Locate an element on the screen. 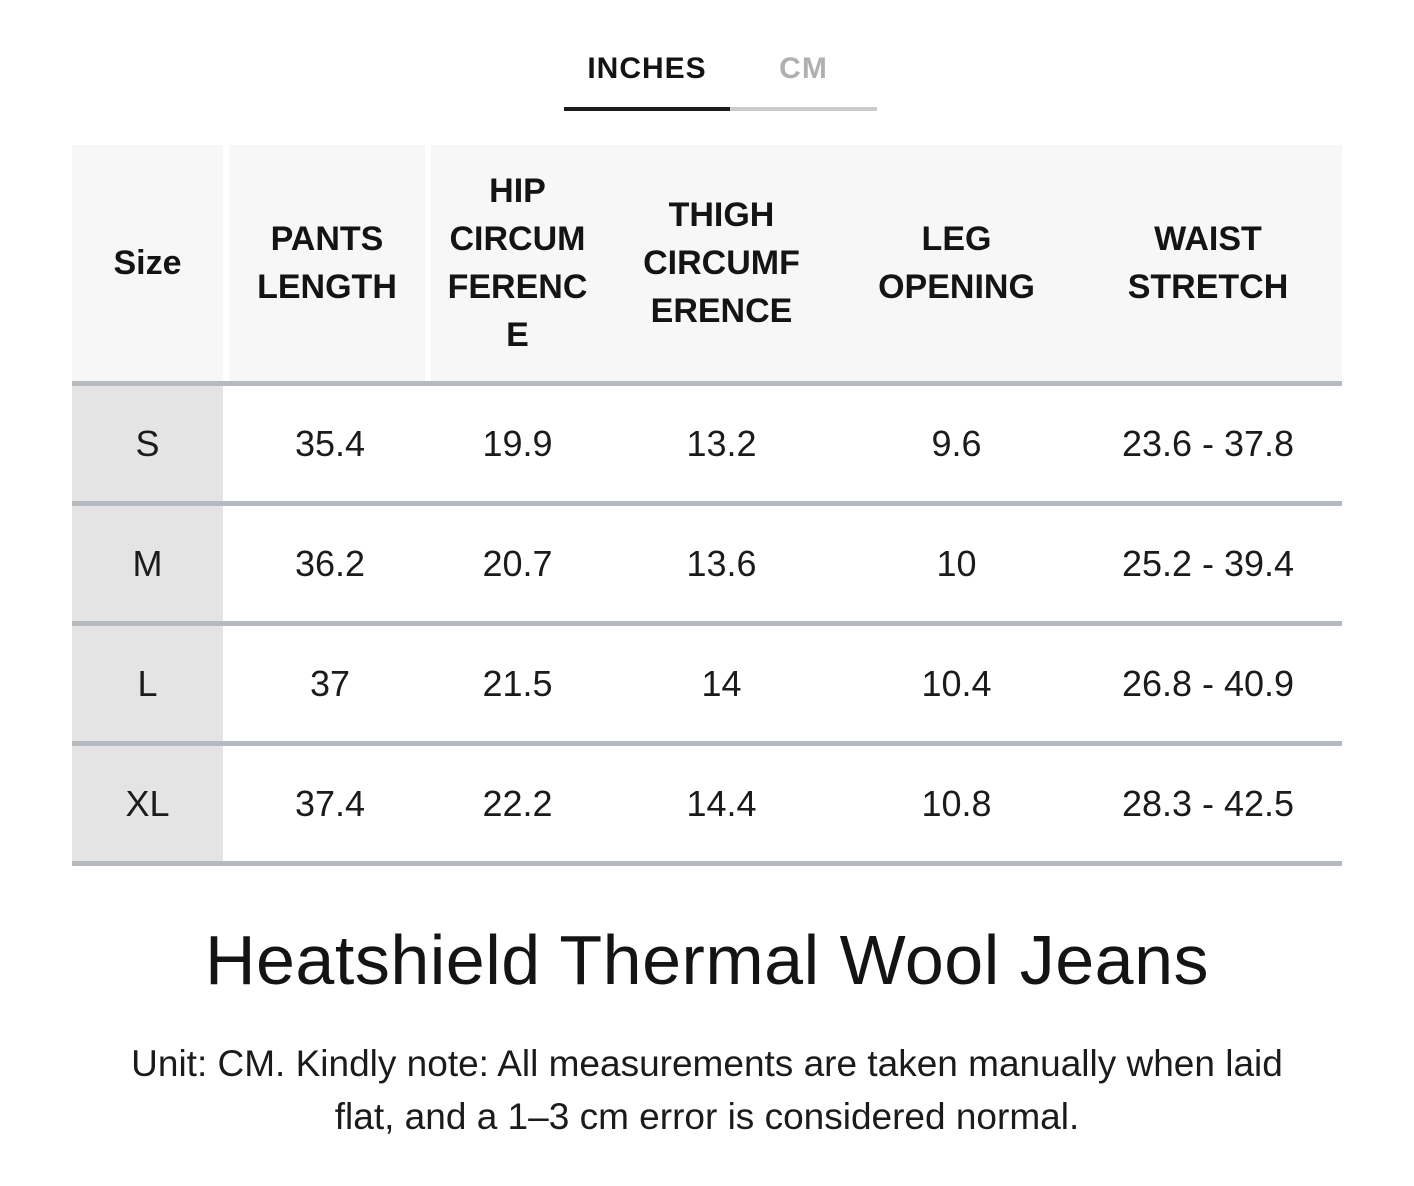 Image resolution: width=1414 pixels, height=1186 pixels. cell-value: 10.4 is located at coordinates (956, 683).